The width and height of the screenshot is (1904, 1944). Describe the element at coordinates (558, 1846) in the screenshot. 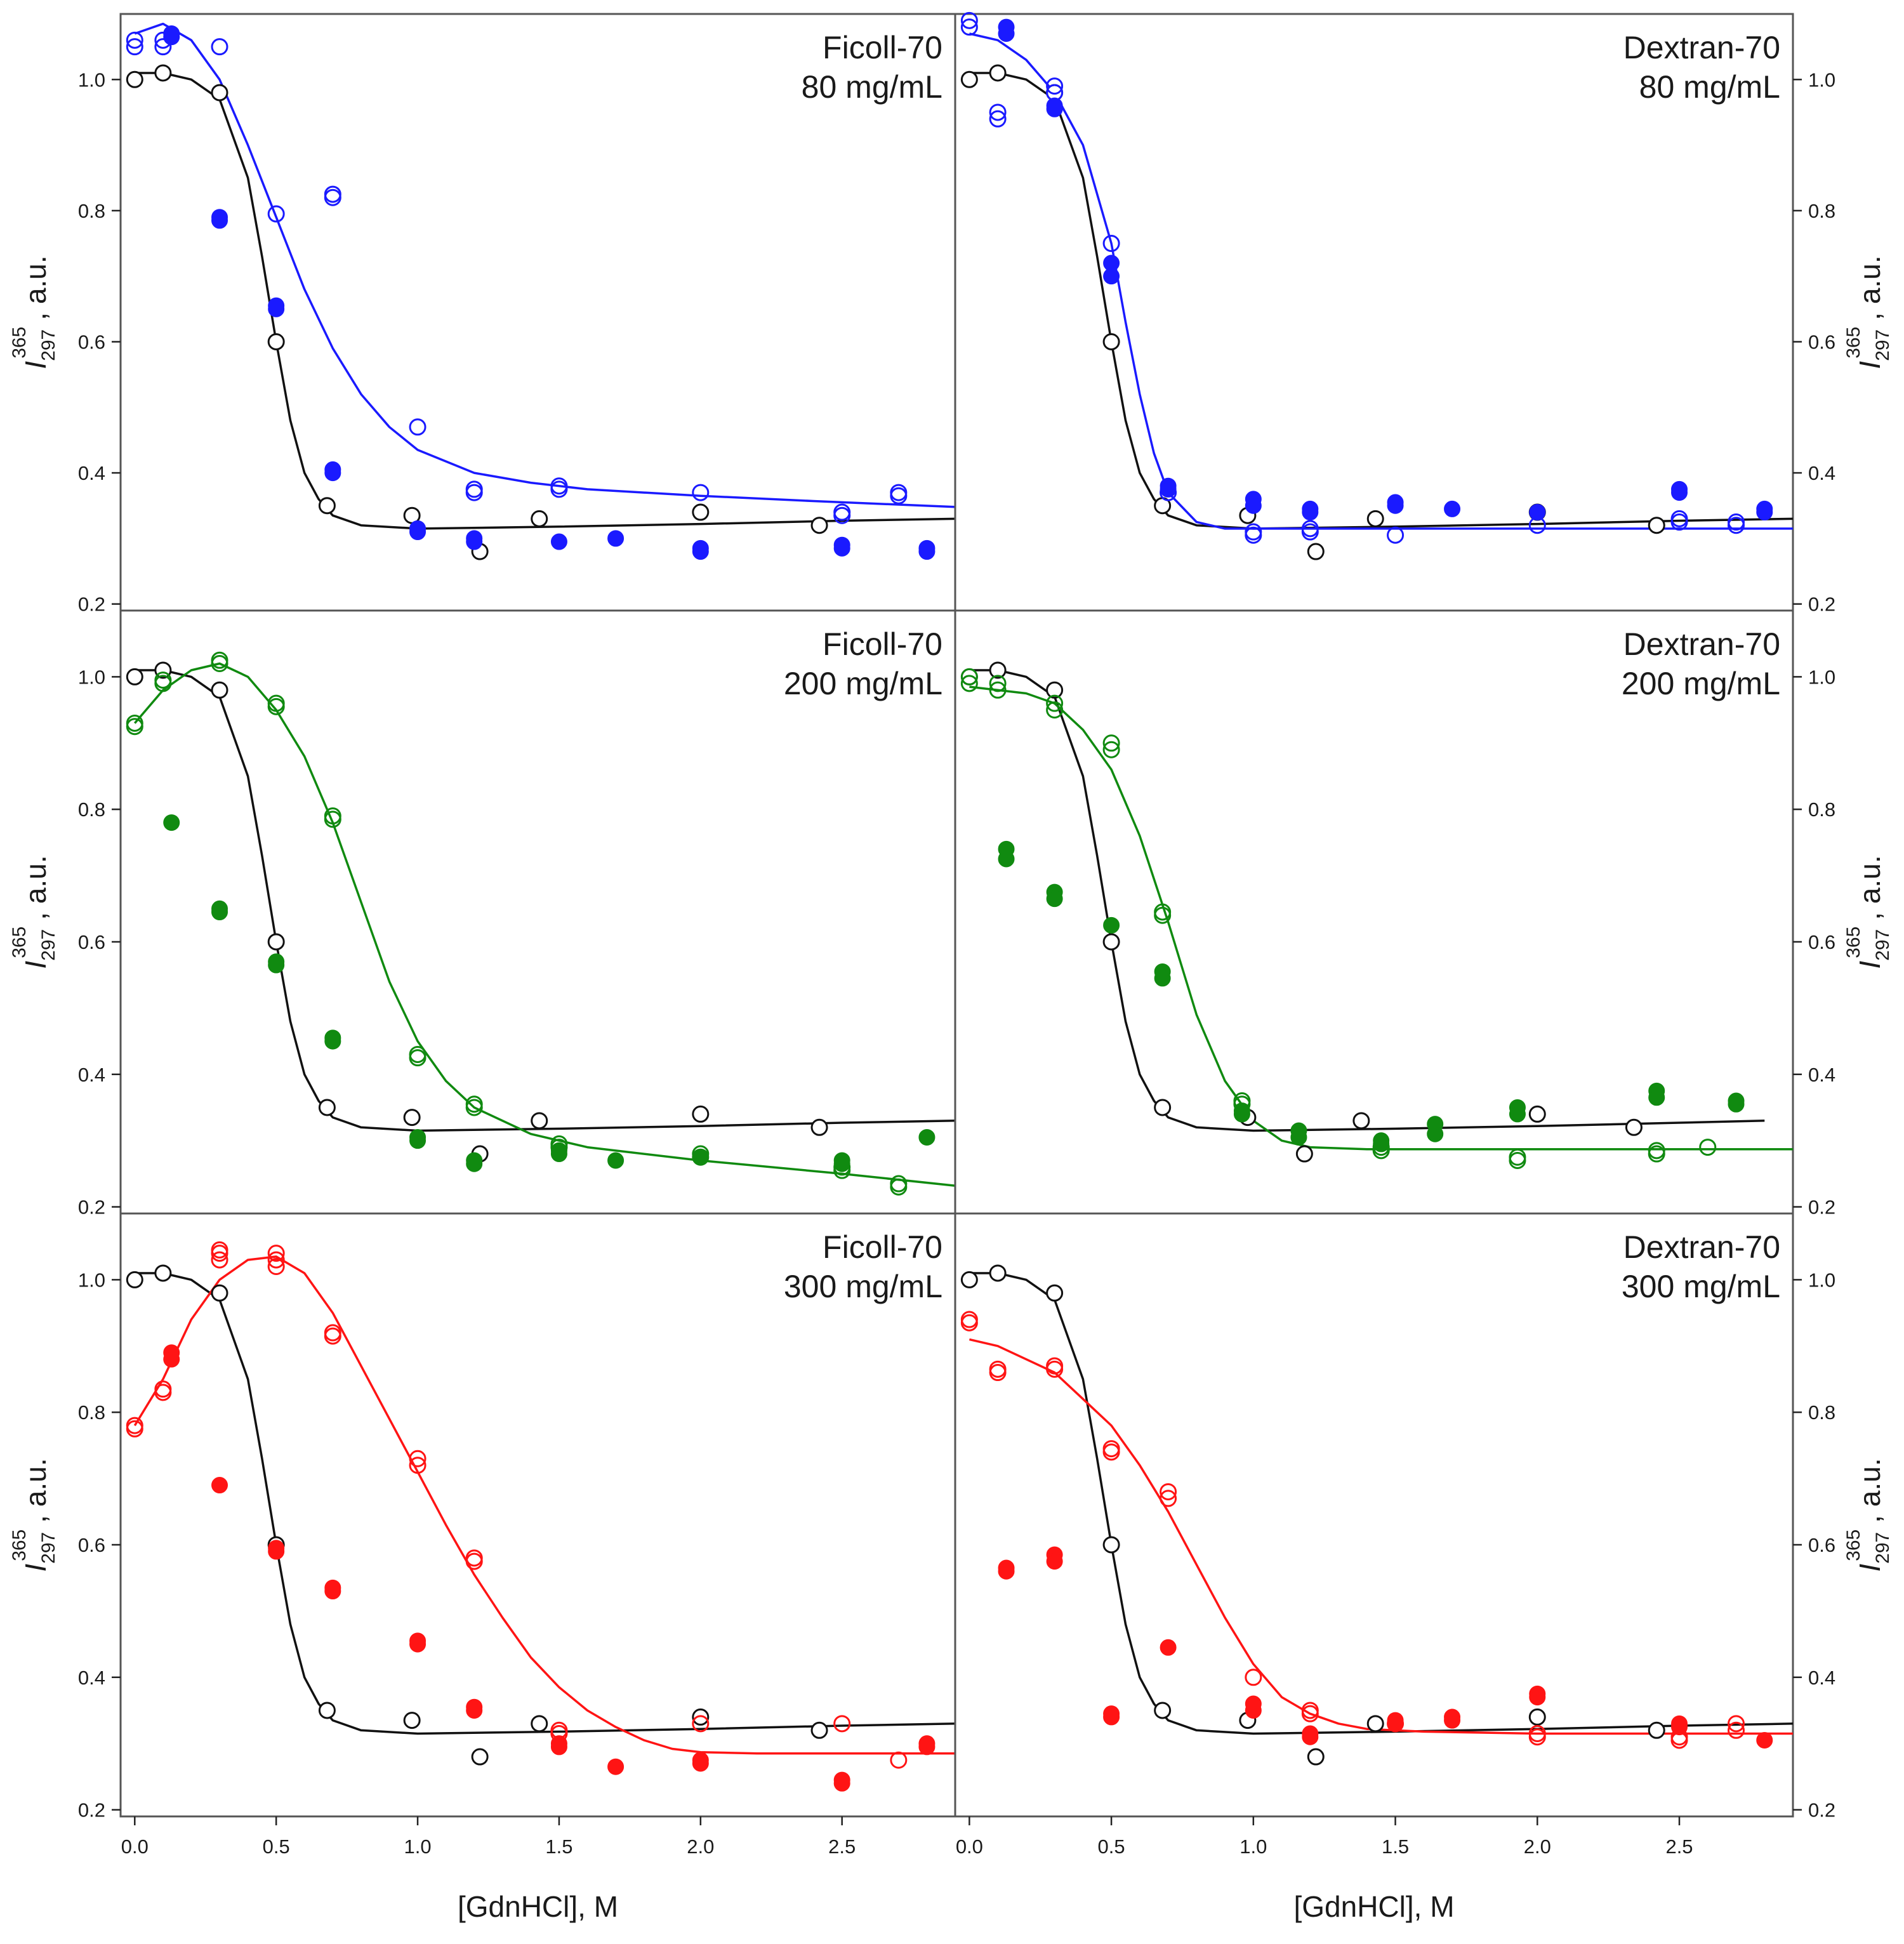

I see `x-tick-label: 1.5` at that location.